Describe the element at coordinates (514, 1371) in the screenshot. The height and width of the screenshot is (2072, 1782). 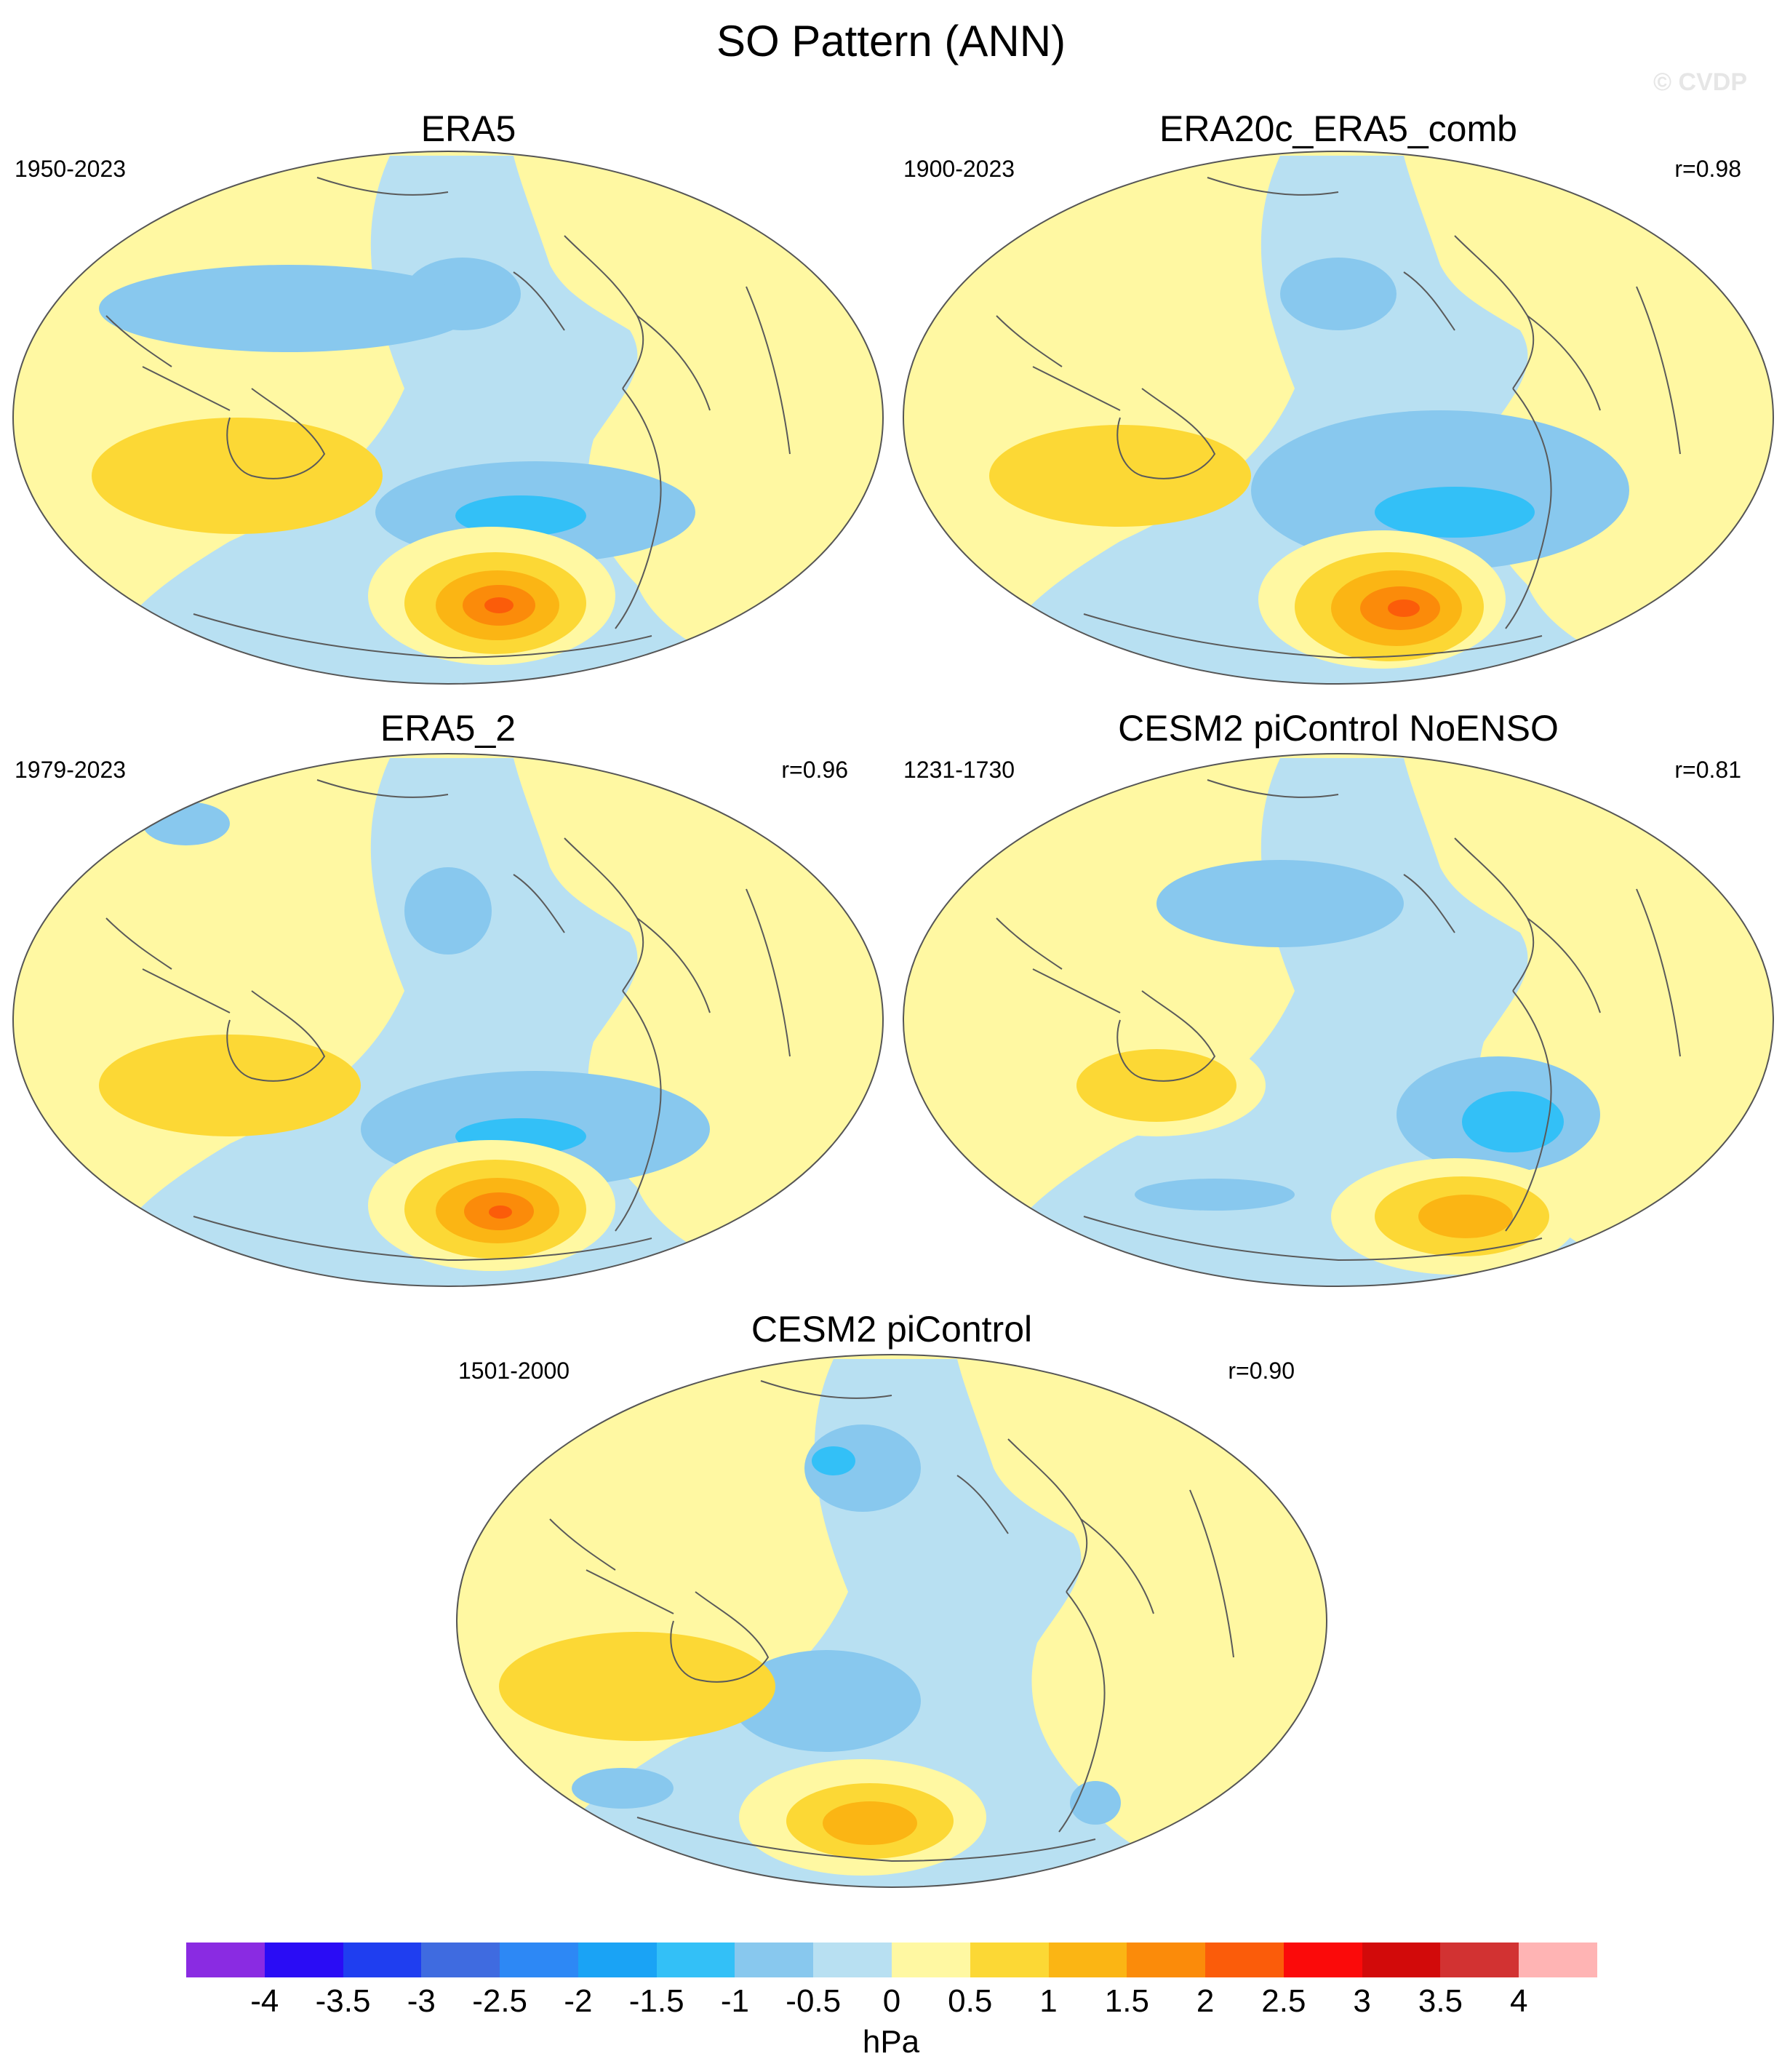
I see `panel-period-cesm2-picontrol: 1501-2000` at that location.